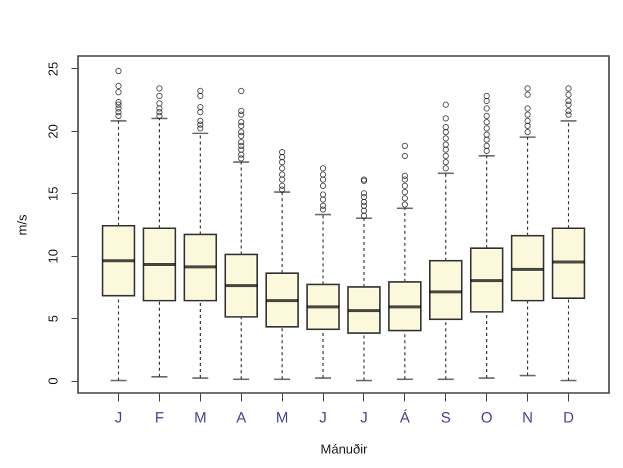 This screenshot has width=623, height=468. I want to click on y-tick-label: 20, so click(53, 131).